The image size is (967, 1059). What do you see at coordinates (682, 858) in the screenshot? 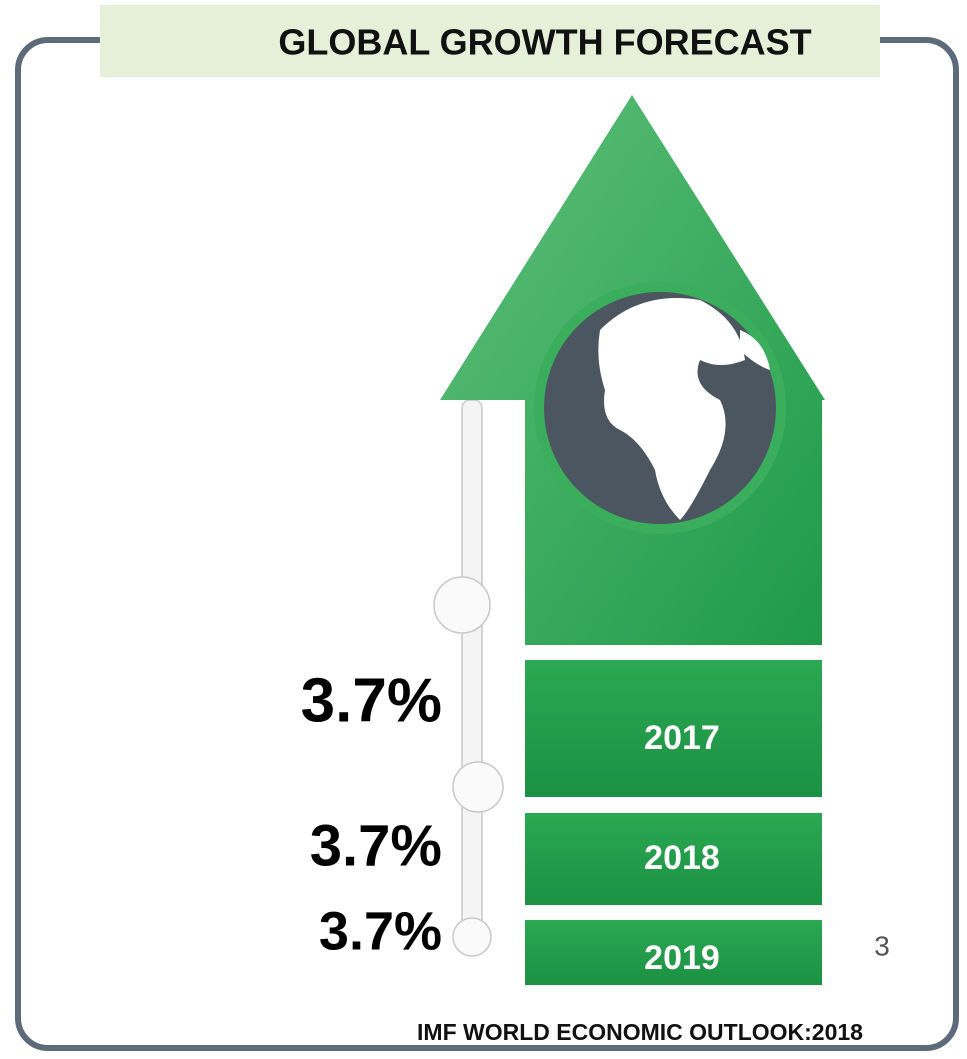
I see `year-label: 2018` at bounding box center [682, 858].